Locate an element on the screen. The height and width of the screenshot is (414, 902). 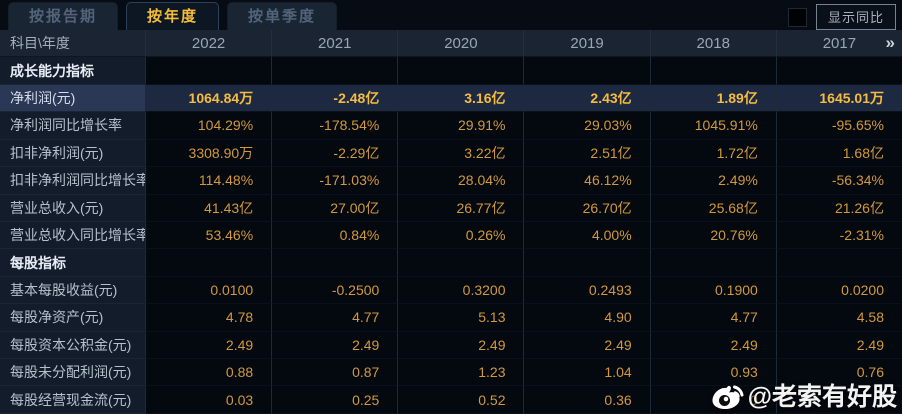
cell-value: 0.36 is located at coordinates (586, 400).